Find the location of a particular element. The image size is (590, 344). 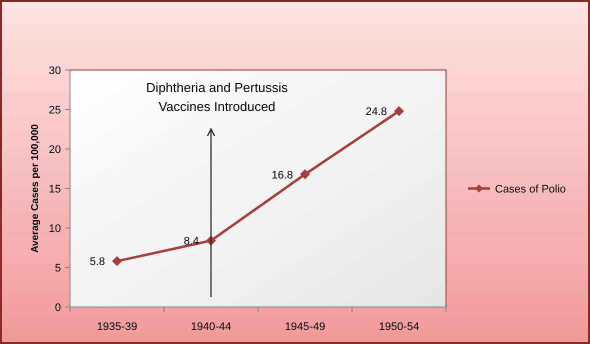

annotation: Diphtheria and Pertussis Vaccines Introduced is located at coordinates (217, 97).